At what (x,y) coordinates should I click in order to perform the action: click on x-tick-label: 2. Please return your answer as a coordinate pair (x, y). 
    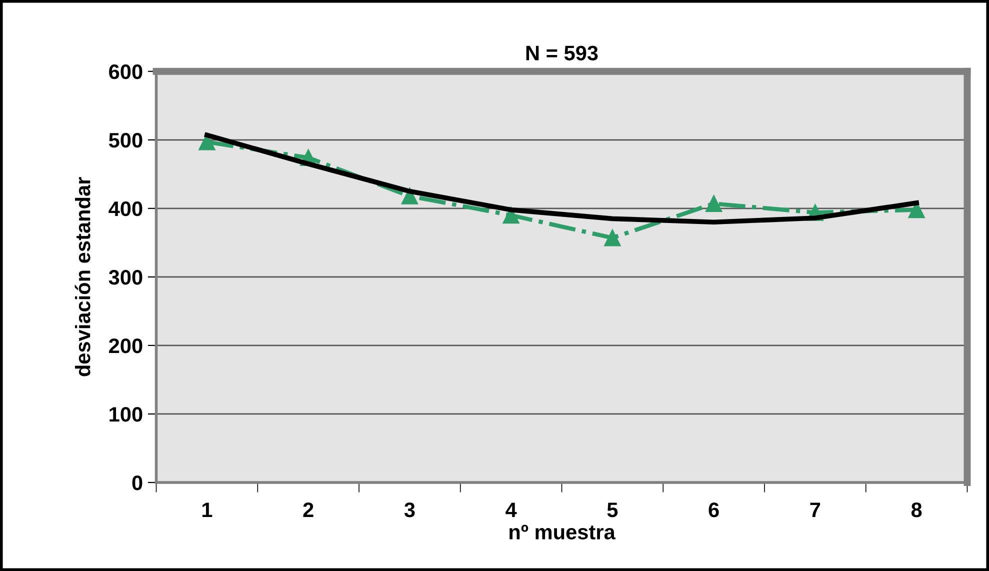
    Looking at the image, I should click on (308, 510).